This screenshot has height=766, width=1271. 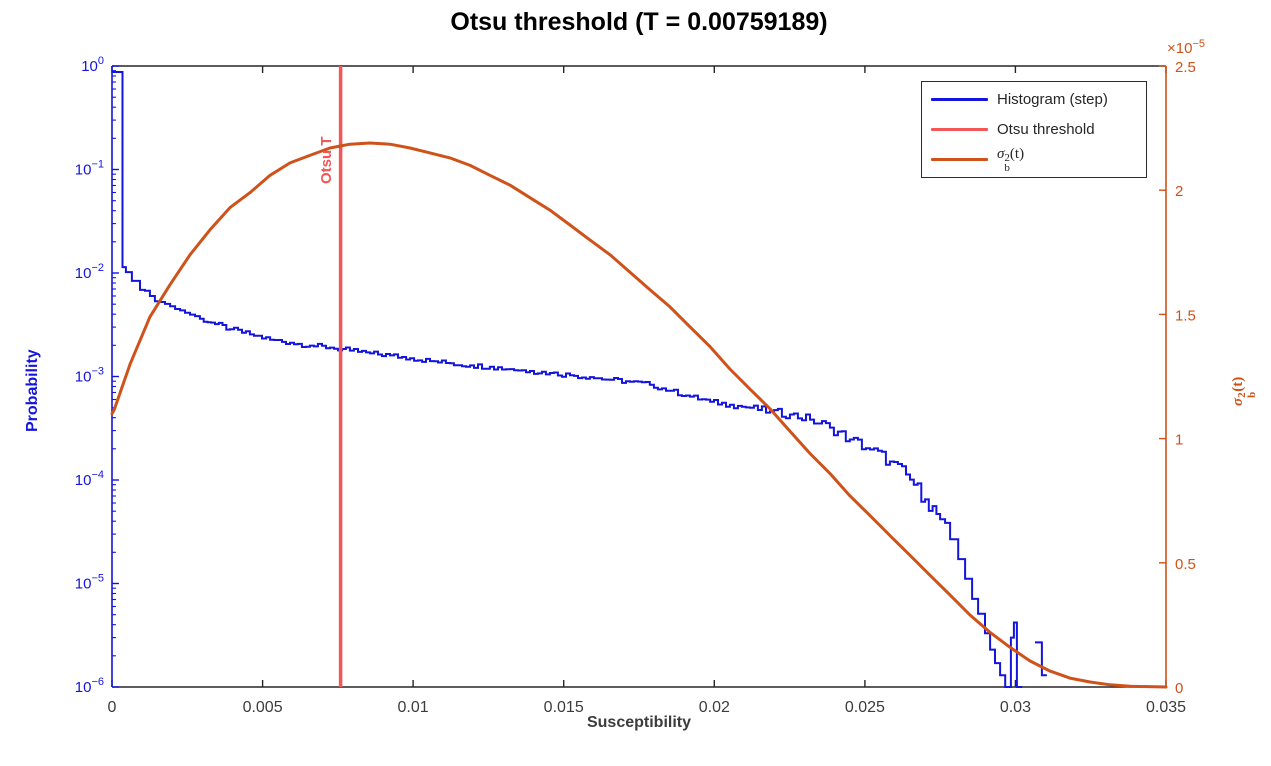 What do you see at coordinates (959, 129) in the screenshot?
I see `threshold-line-swatch` at bounding box center [959, 129].